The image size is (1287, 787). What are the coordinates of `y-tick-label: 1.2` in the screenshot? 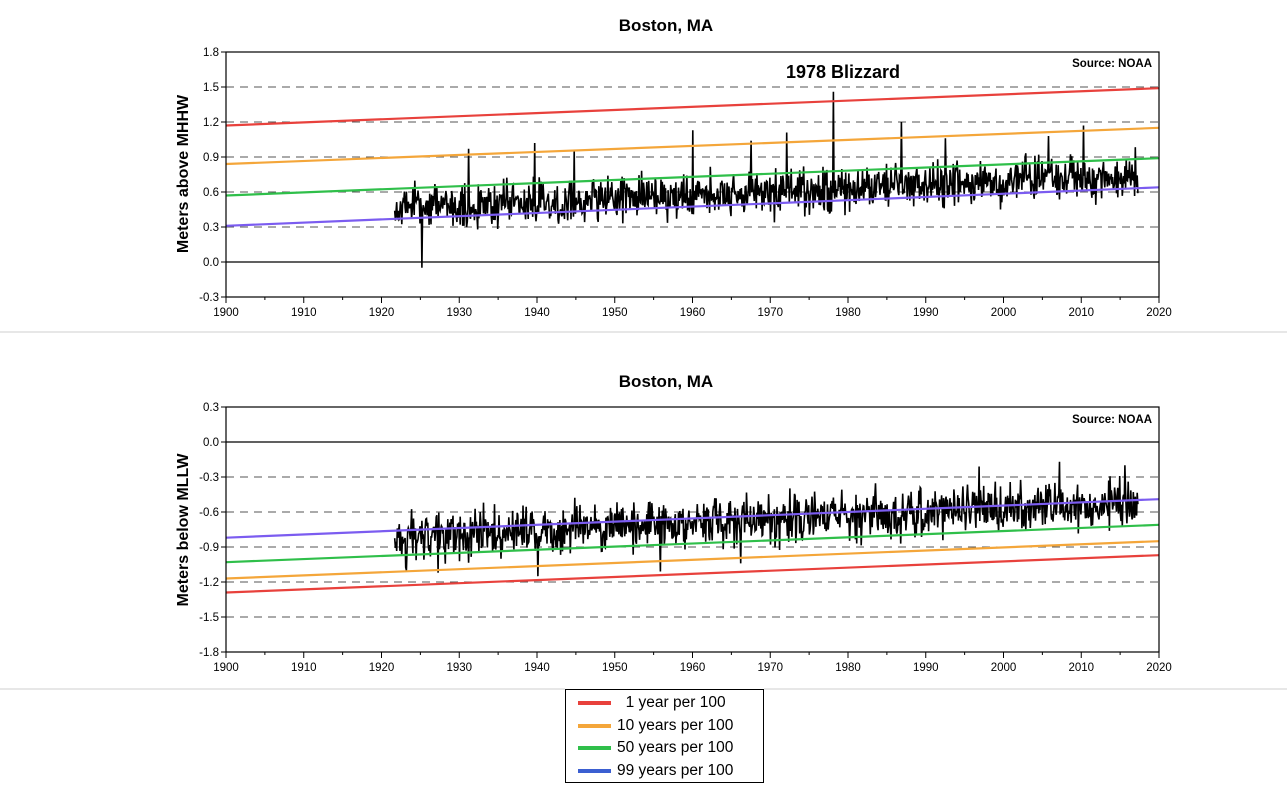 It's located at (211, 123).